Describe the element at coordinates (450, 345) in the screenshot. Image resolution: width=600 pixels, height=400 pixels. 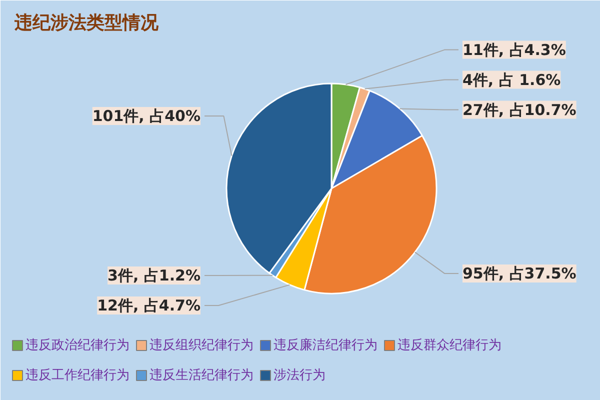
I see `legend-label: 违反群众纪律行为` at that location.